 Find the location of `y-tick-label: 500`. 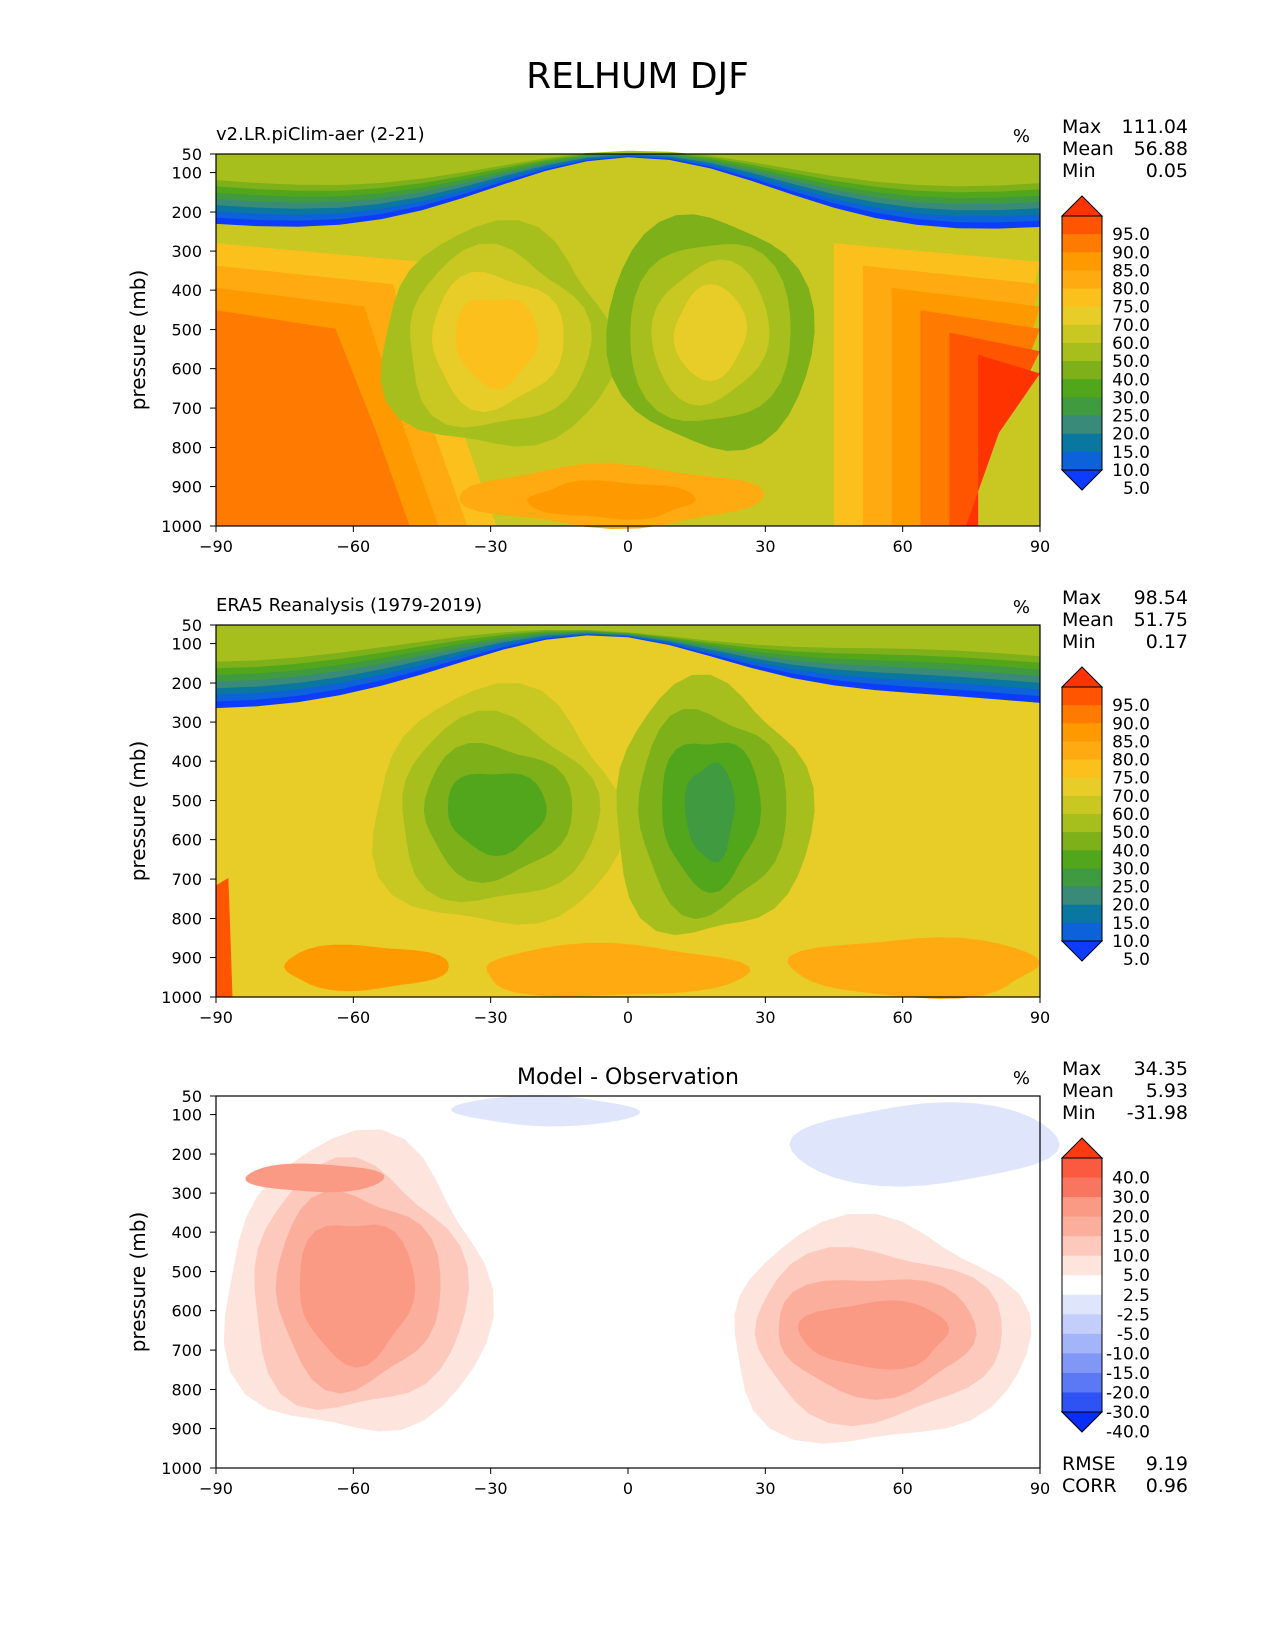

y-tick-label: 500 is located at coordinates (186, 330).